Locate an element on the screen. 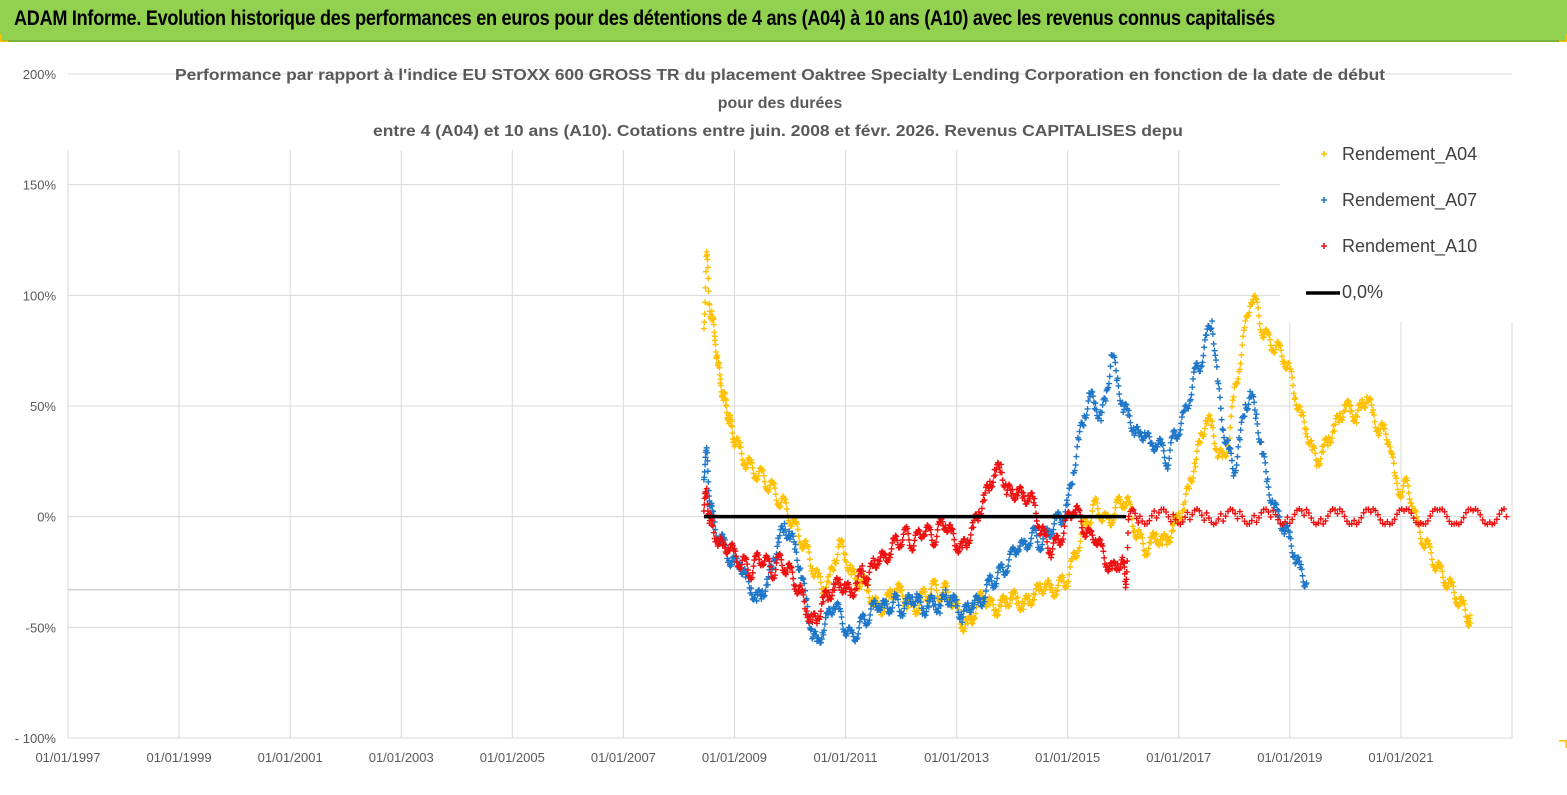  x-tick-label: 01/01/2015 is located at coordinates (1067, 757).